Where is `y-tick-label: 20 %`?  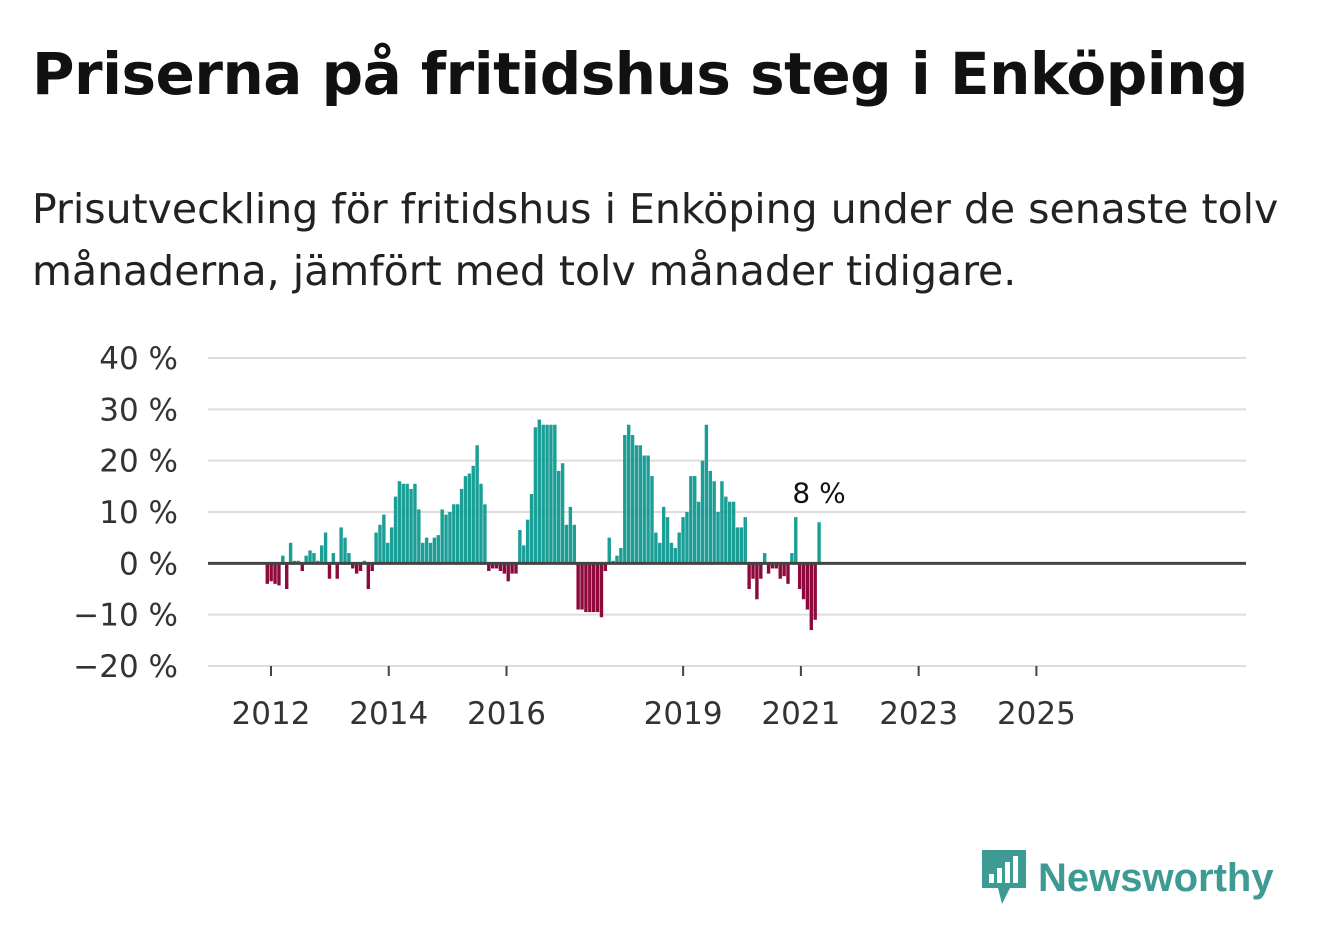
y-tick-label: 20 % is located at coordinates (138, 462).